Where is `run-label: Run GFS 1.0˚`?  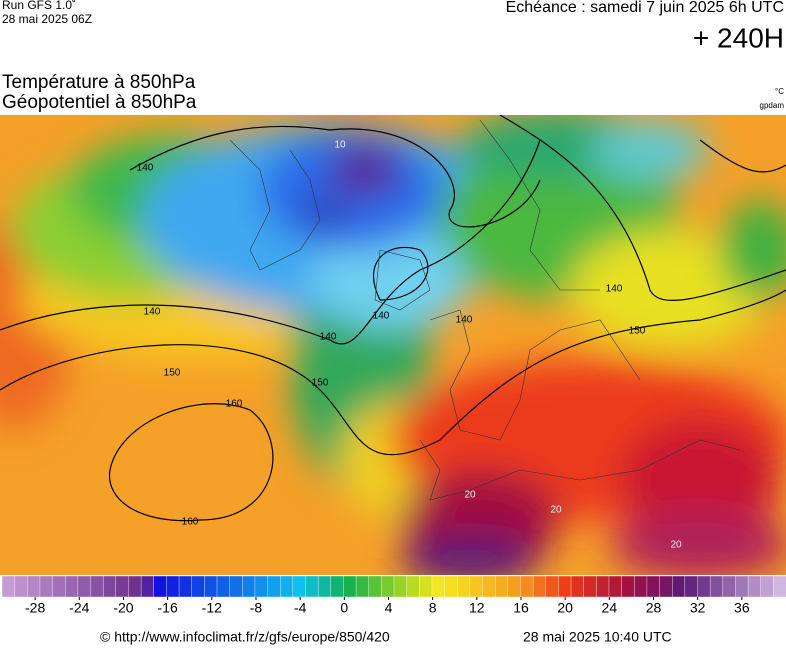 run-label: Run GFS 1.0˚ is located at coordinates (39, 6).